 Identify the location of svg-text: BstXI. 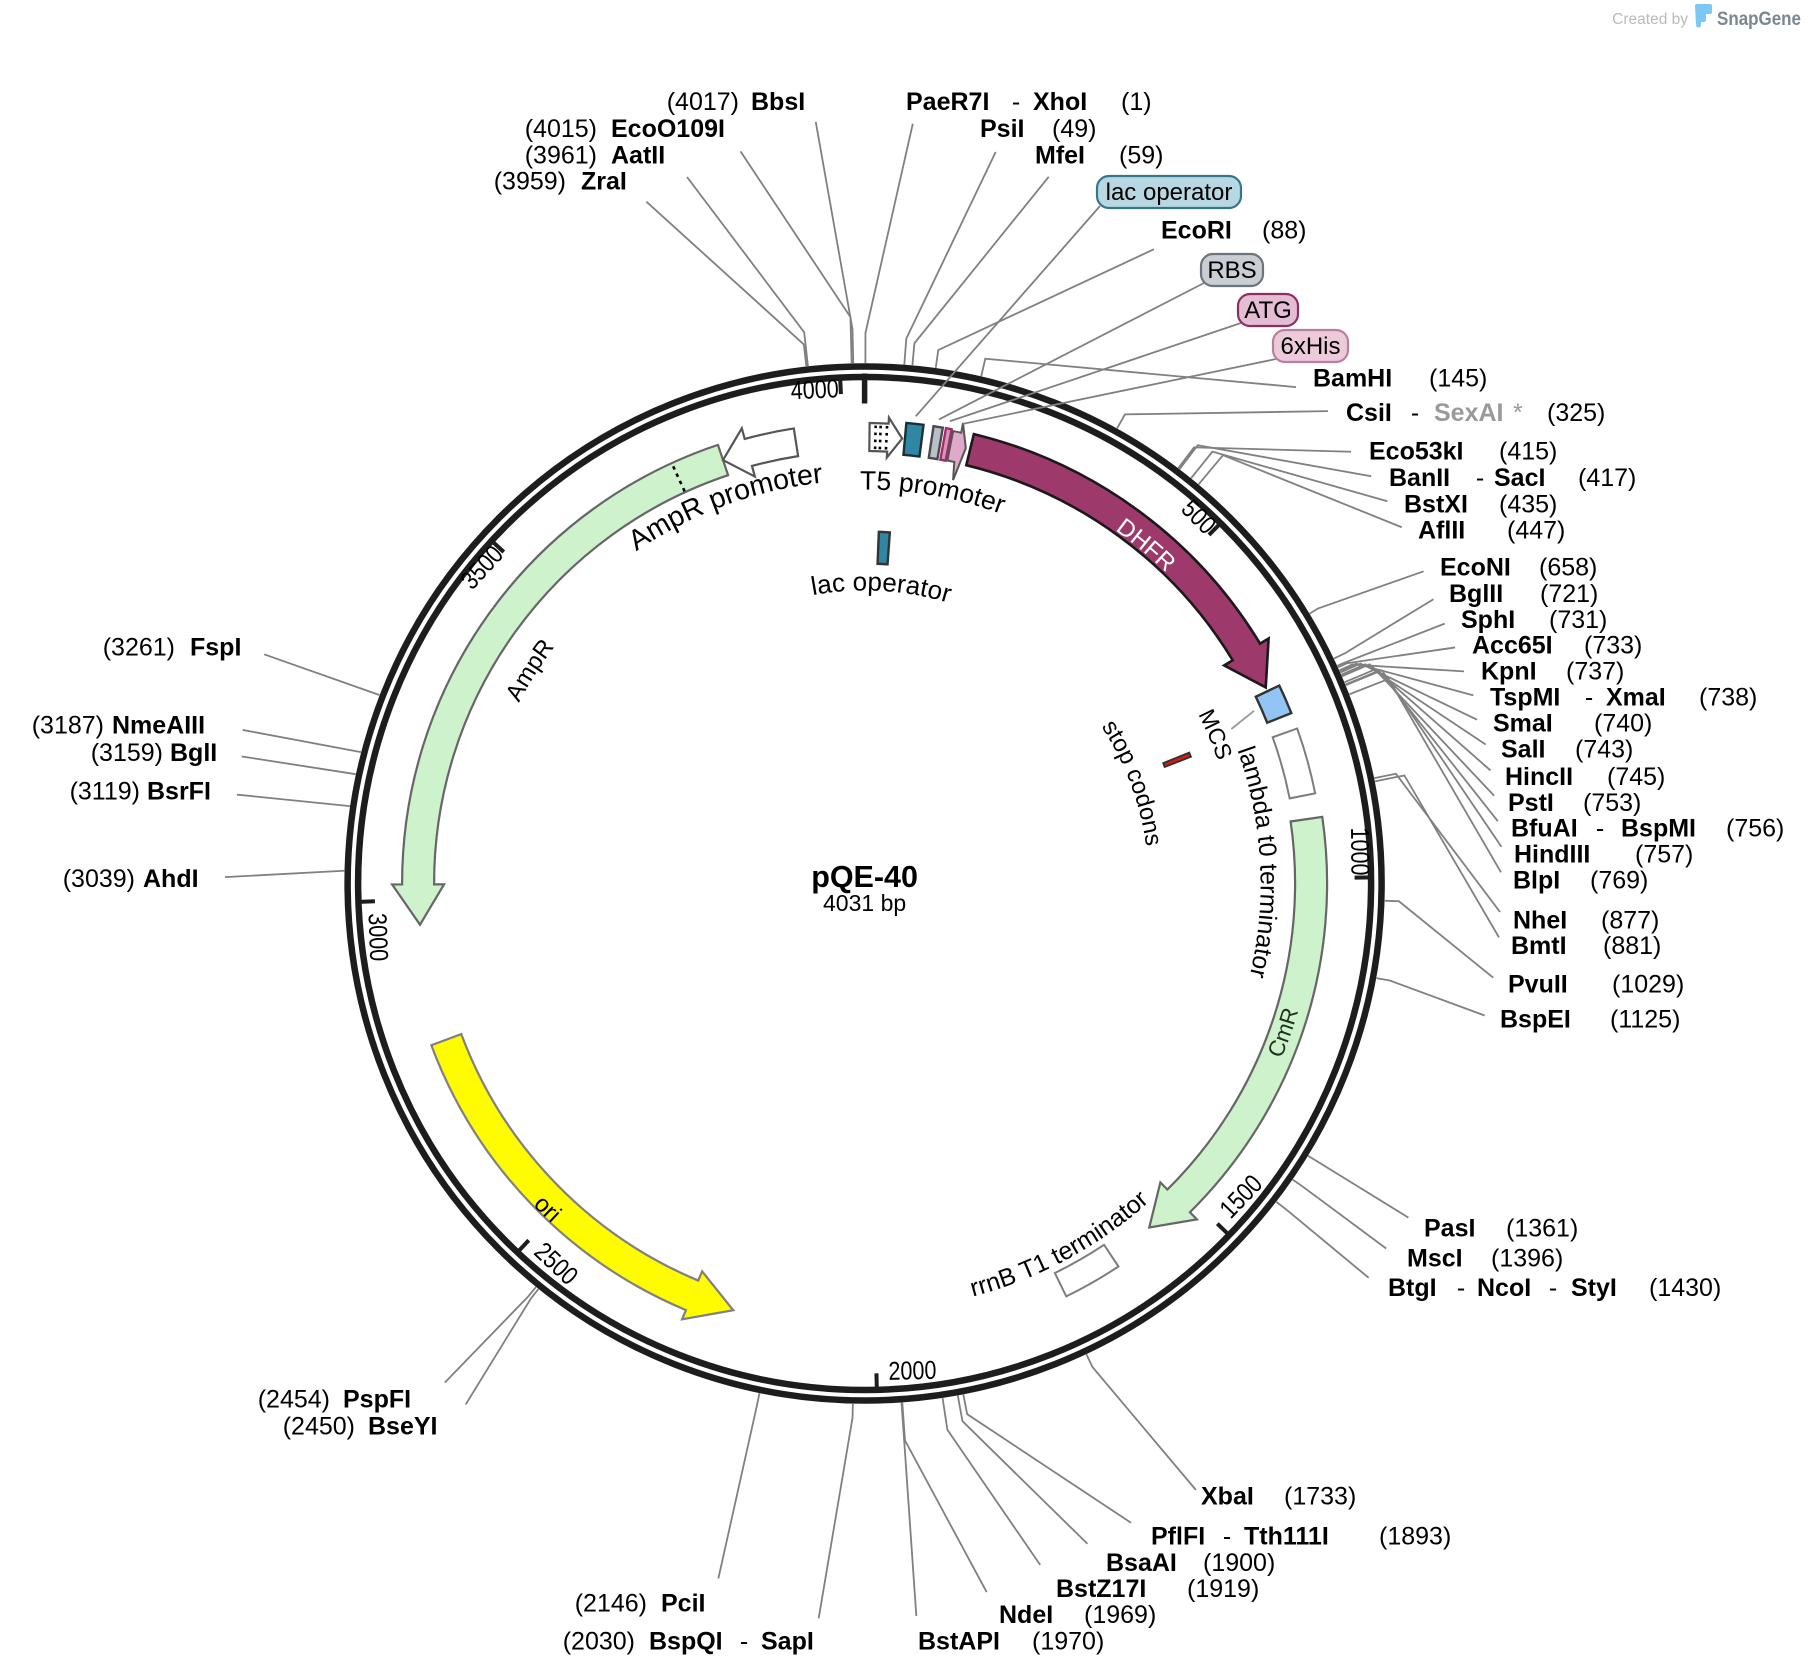
(1436, 504).